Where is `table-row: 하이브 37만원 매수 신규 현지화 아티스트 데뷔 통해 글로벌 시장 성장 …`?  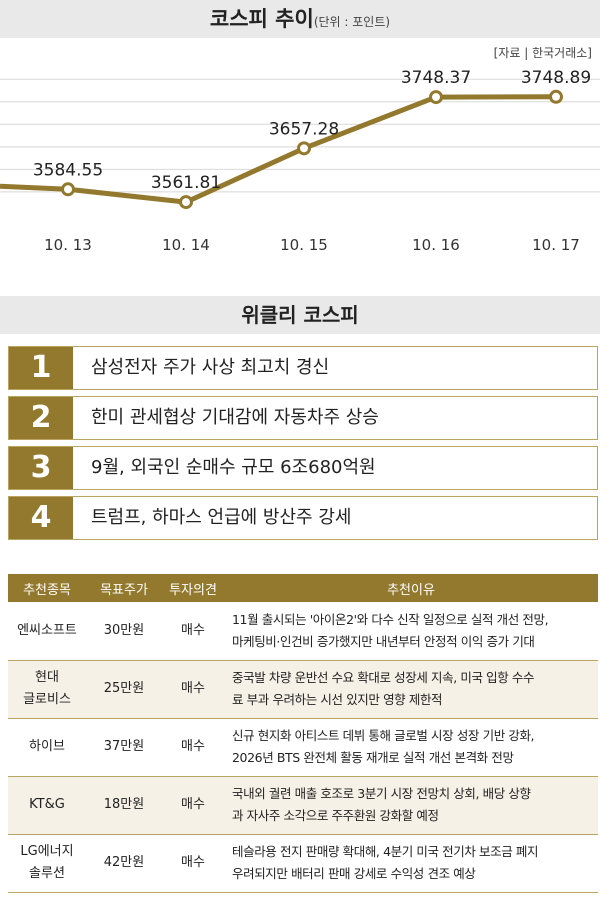 table-row: 하이브 37만원 매수 신규 현지화 아티스트 데뷔 통해 글로벌 시장 성장 … is located at coordinates (303, 747).